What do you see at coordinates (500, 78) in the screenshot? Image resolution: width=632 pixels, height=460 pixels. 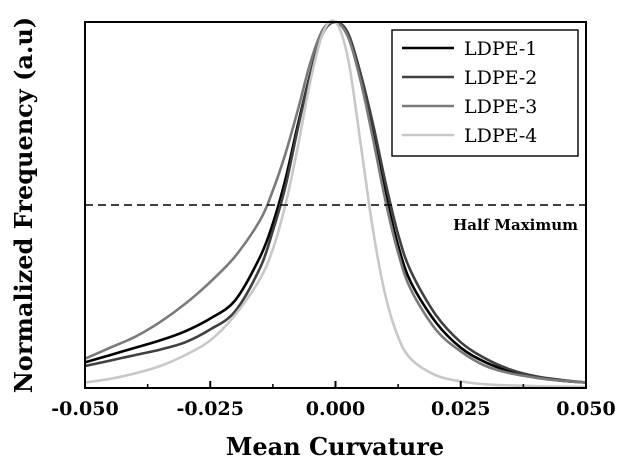 I see `legend-label: LDPE-2` at bounding box center [500, 78].